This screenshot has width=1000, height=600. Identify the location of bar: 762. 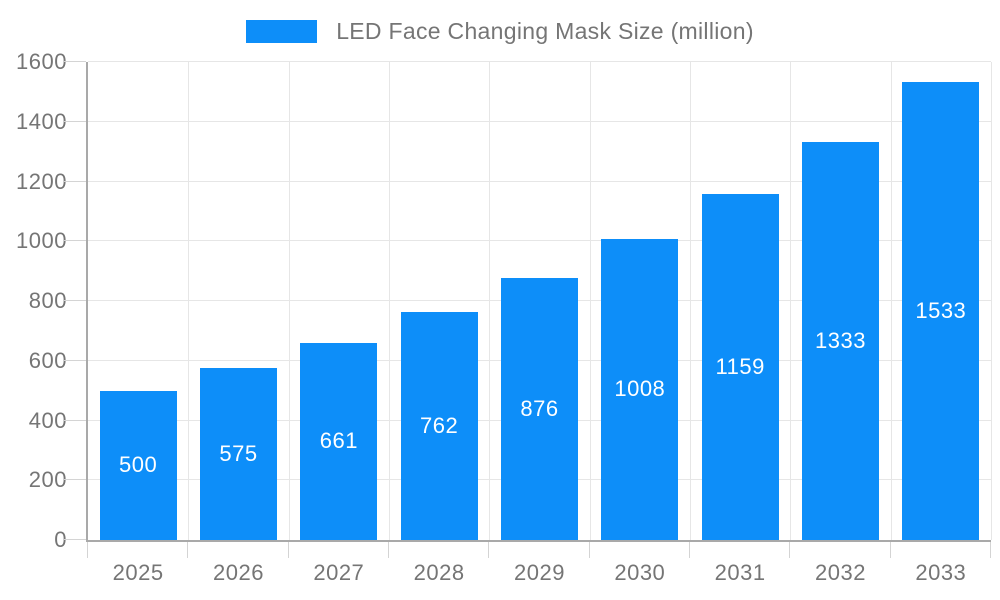
(439, 426).